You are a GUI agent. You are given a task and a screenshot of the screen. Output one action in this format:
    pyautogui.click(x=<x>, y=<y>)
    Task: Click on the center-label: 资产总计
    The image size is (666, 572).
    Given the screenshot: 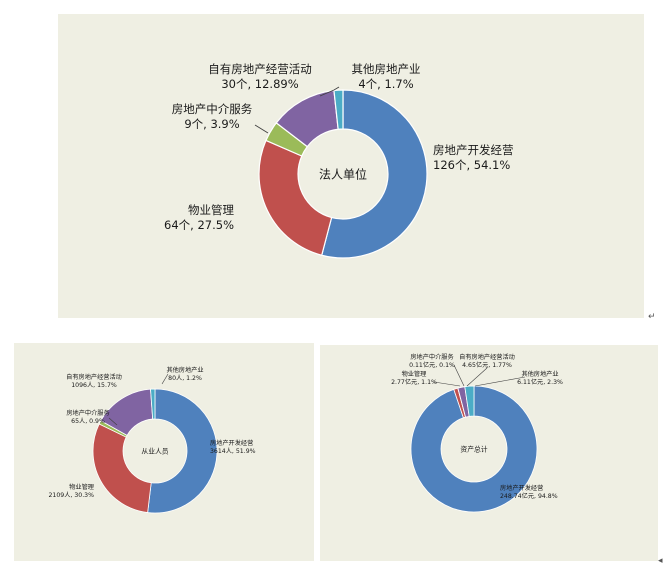 What is the action you would take?
    pyautogui.click(x=473, y=449)
    